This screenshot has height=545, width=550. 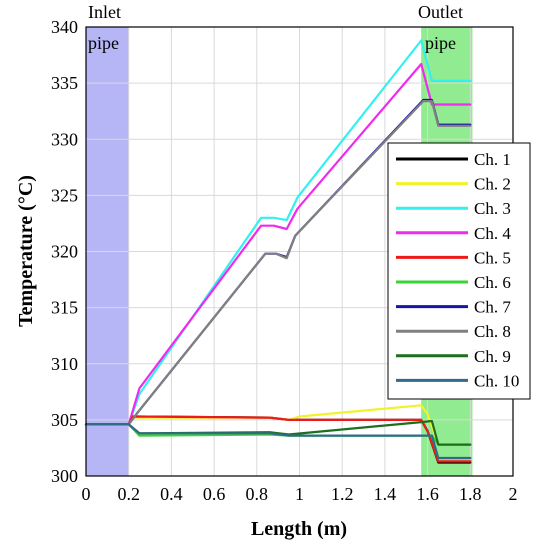 I want to click on y-tick-label: 300, so click(x=64, y=476).